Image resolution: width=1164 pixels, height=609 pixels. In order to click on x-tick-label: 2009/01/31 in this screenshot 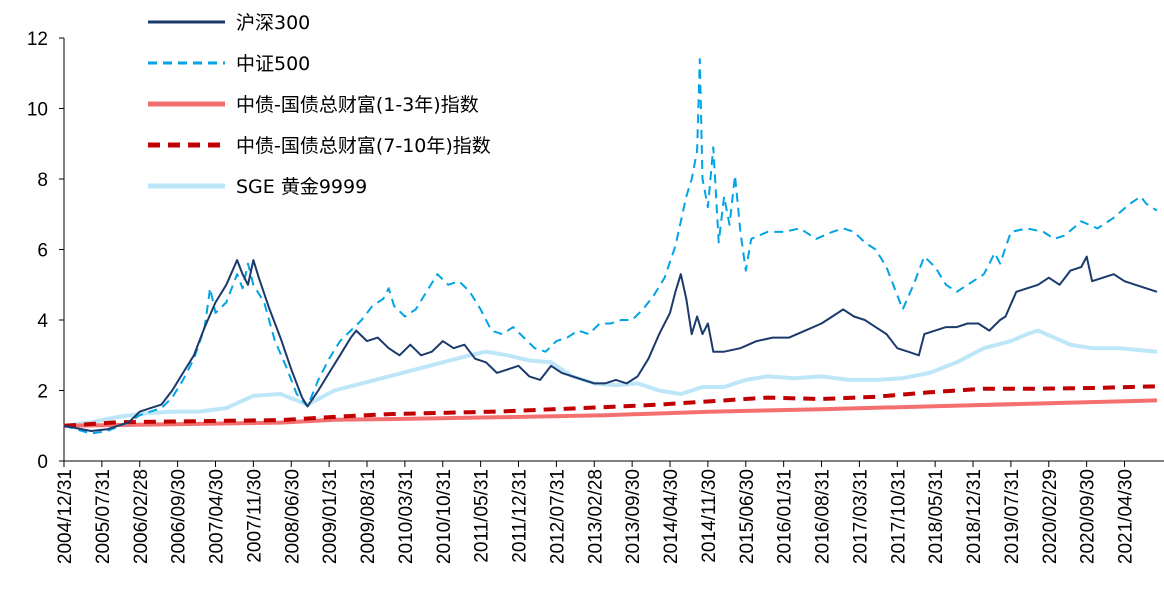, I will do `click(330, 516)`.